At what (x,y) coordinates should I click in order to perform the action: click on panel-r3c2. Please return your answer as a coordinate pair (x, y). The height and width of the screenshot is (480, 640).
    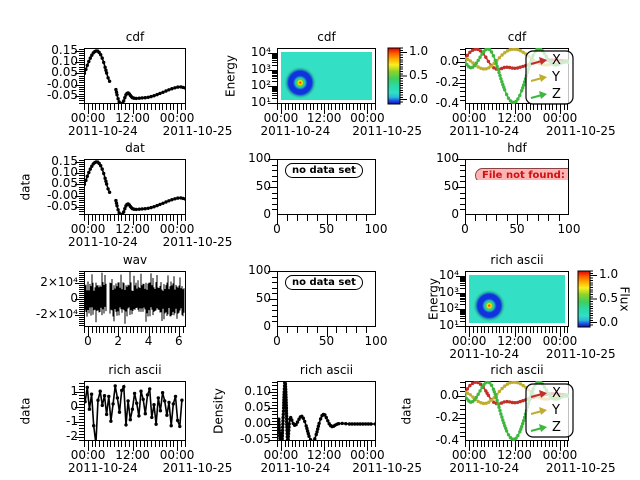
    Looking at the image, I should click on (322, 303).